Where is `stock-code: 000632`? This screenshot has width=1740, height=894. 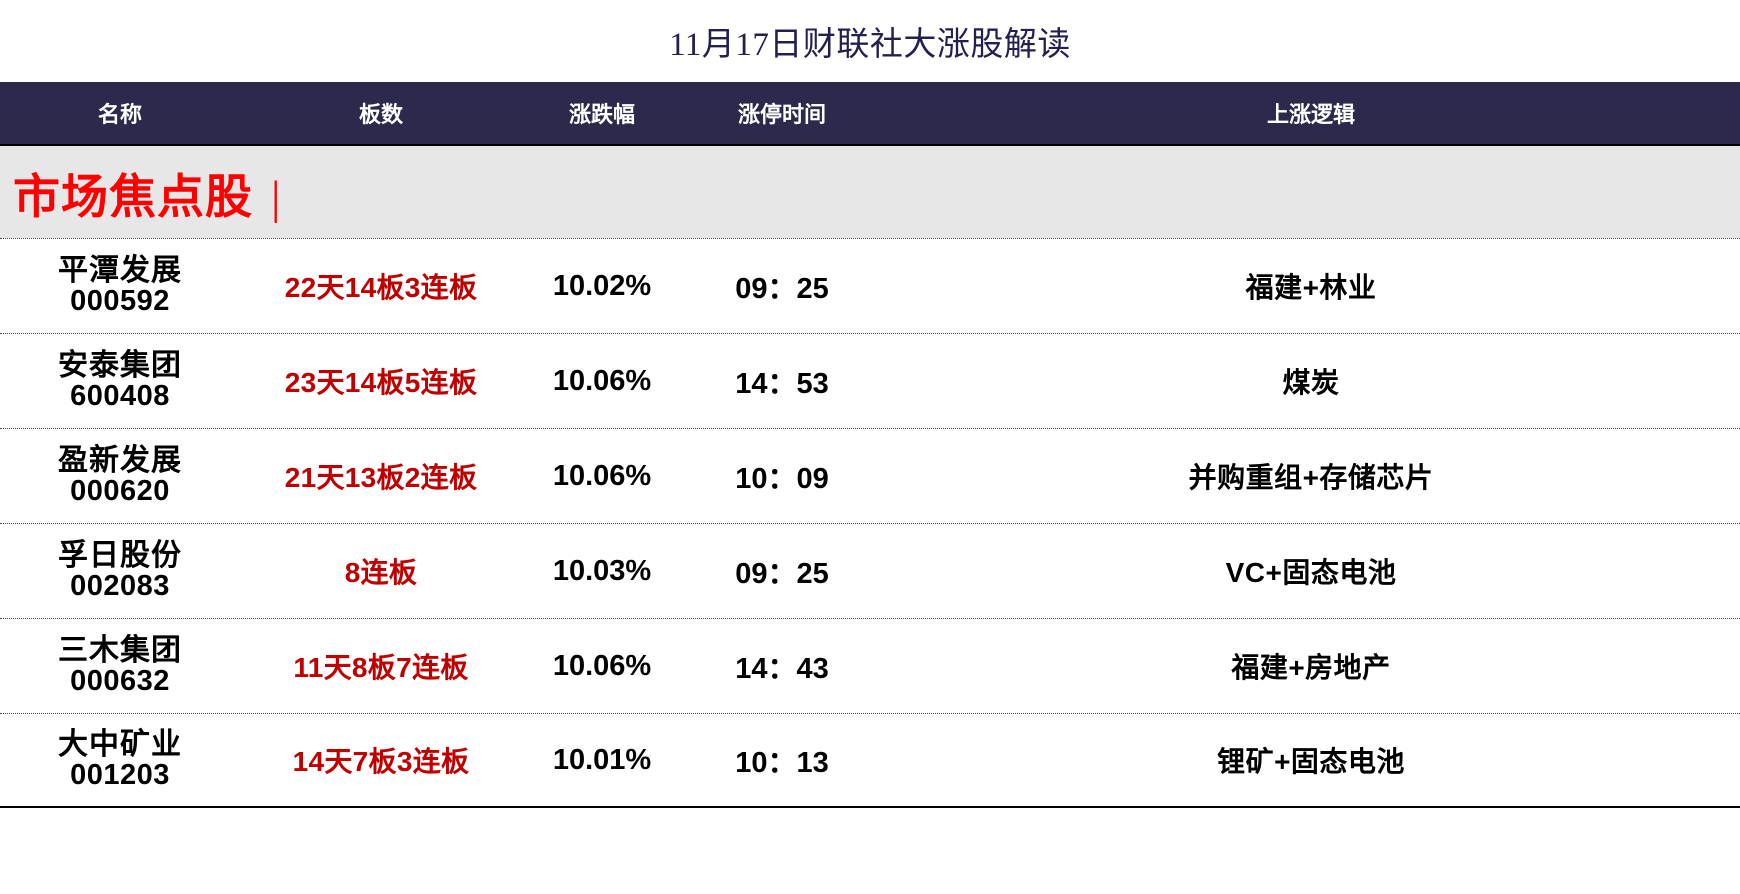
stock-code: 000632 is located at coordinates (120, 680).